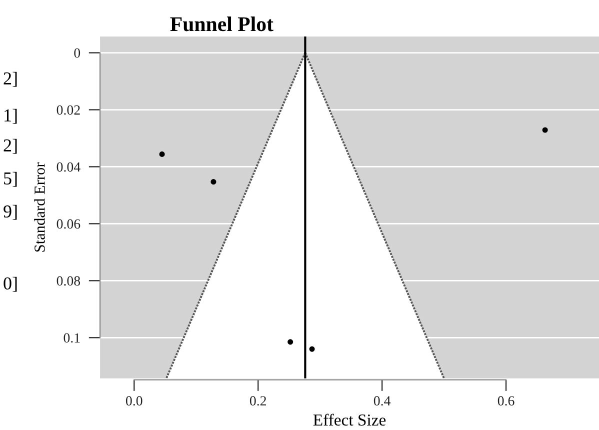  What do you see at coordinates (222, 24) in the screenshot?
I see `chart-title: Funnel Plot` at bounding box center [222, 24].